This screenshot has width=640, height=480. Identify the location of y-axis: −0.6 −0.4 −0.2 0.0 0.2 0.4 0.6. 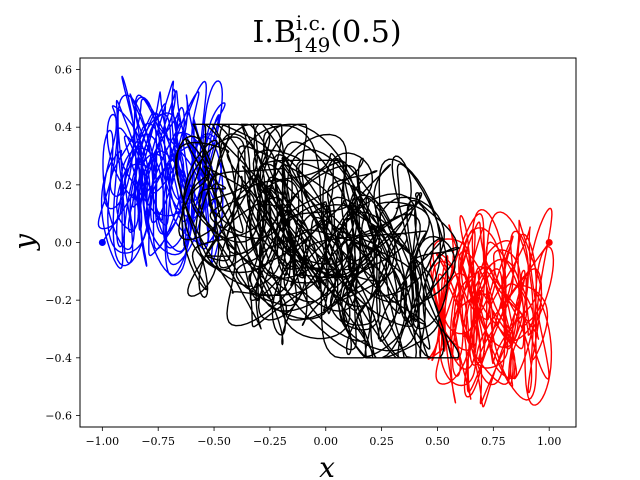
(62, 243).